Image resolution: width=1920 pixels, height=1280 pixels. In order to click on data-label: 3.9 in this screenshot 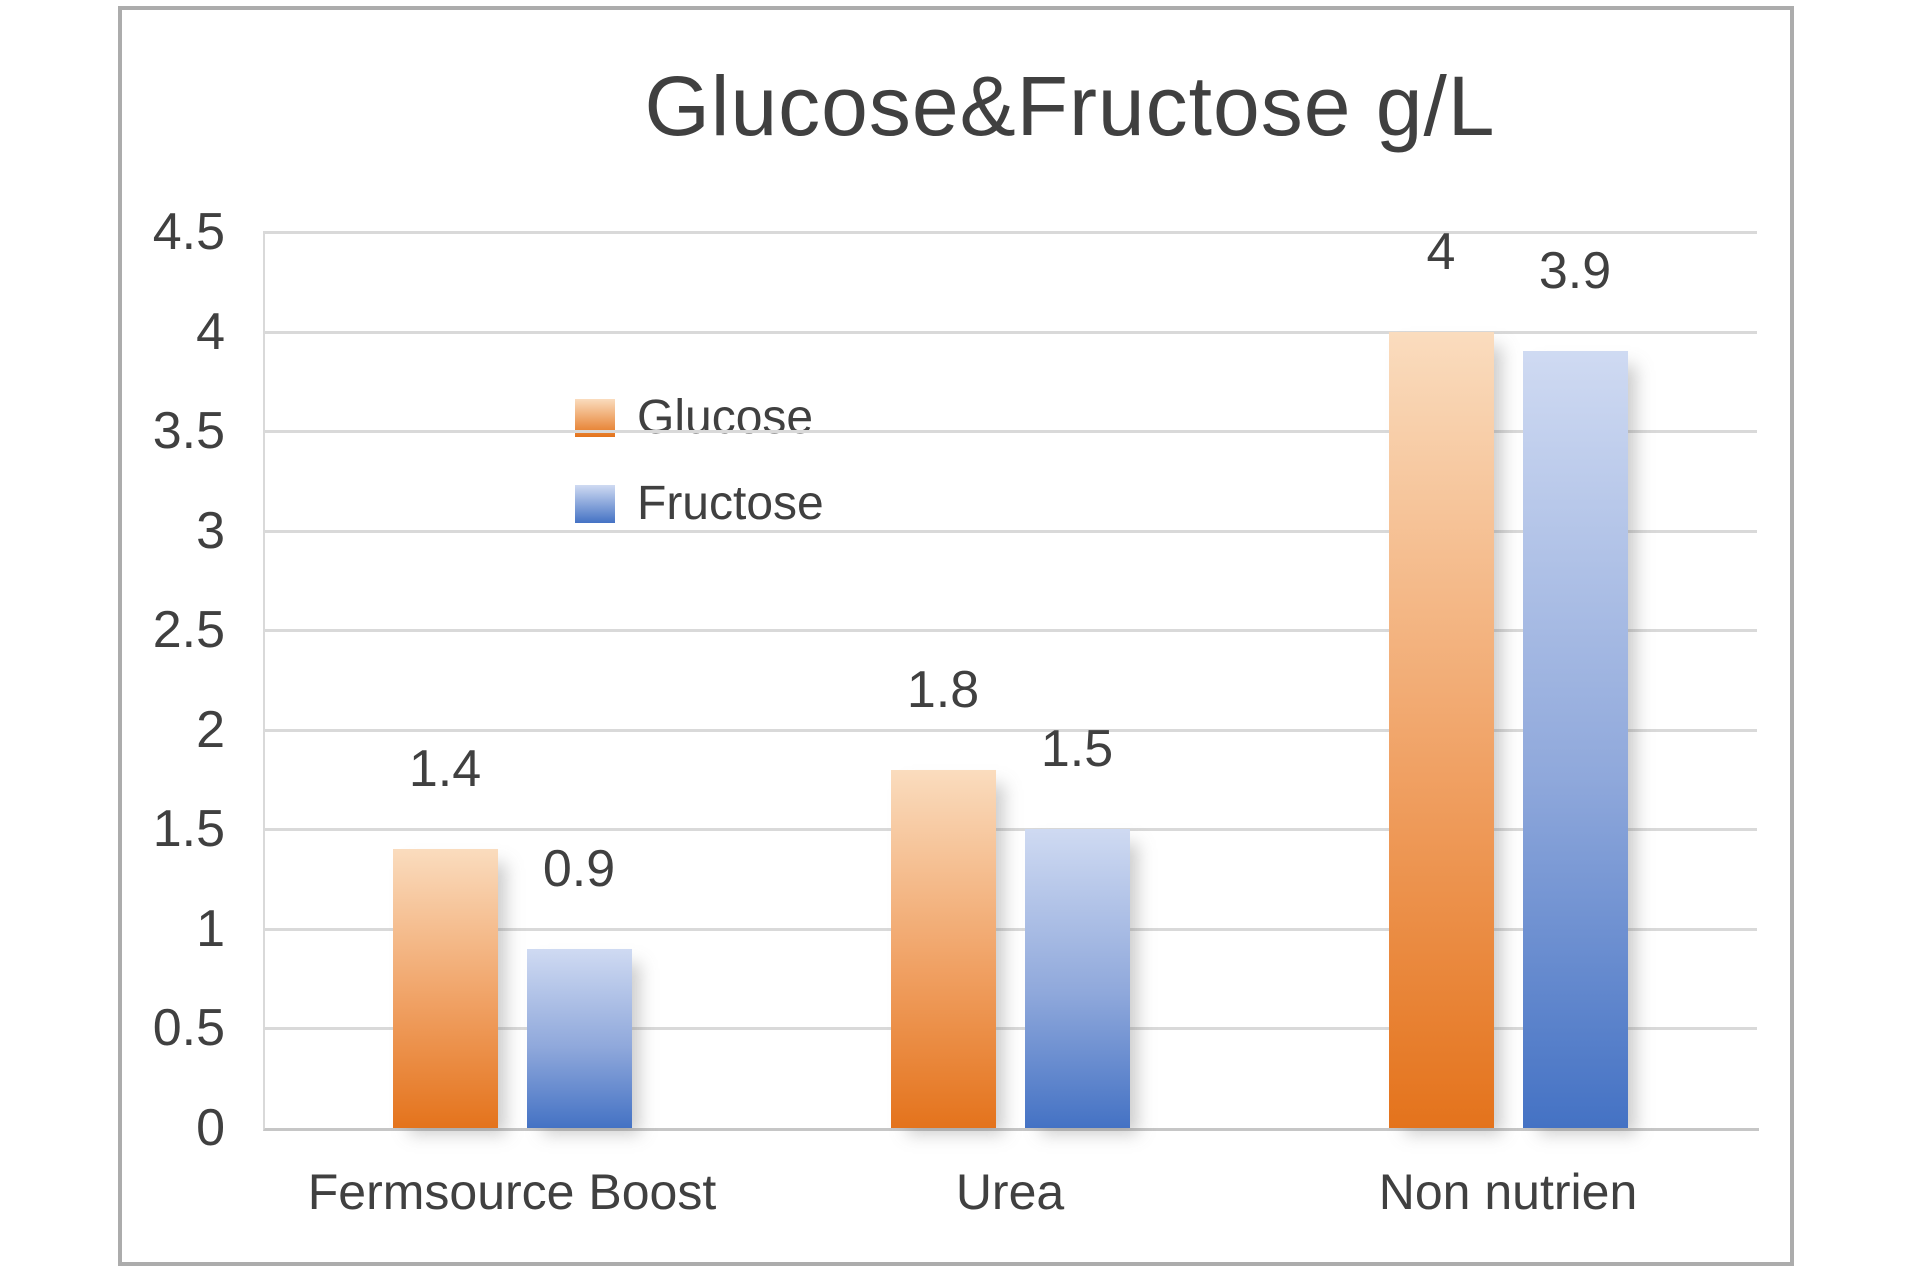, I will do `click(1575, 271)`.